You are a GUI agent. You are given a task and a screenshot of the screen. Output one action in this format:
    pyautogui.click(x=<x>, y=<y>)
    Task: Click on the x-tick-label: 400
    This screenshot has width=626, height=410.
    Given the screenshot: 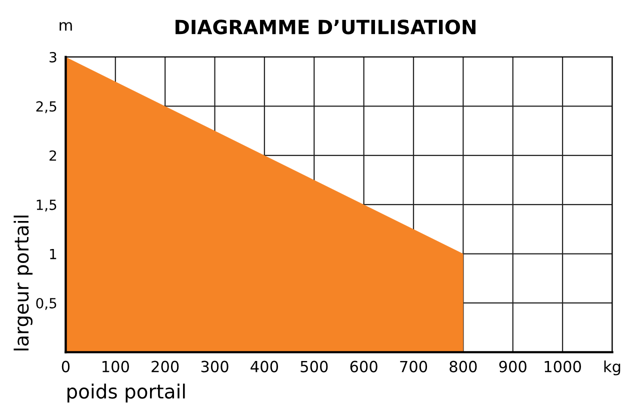 What is the action you would take?
    pyautogui.click(x=264, y=366)
    